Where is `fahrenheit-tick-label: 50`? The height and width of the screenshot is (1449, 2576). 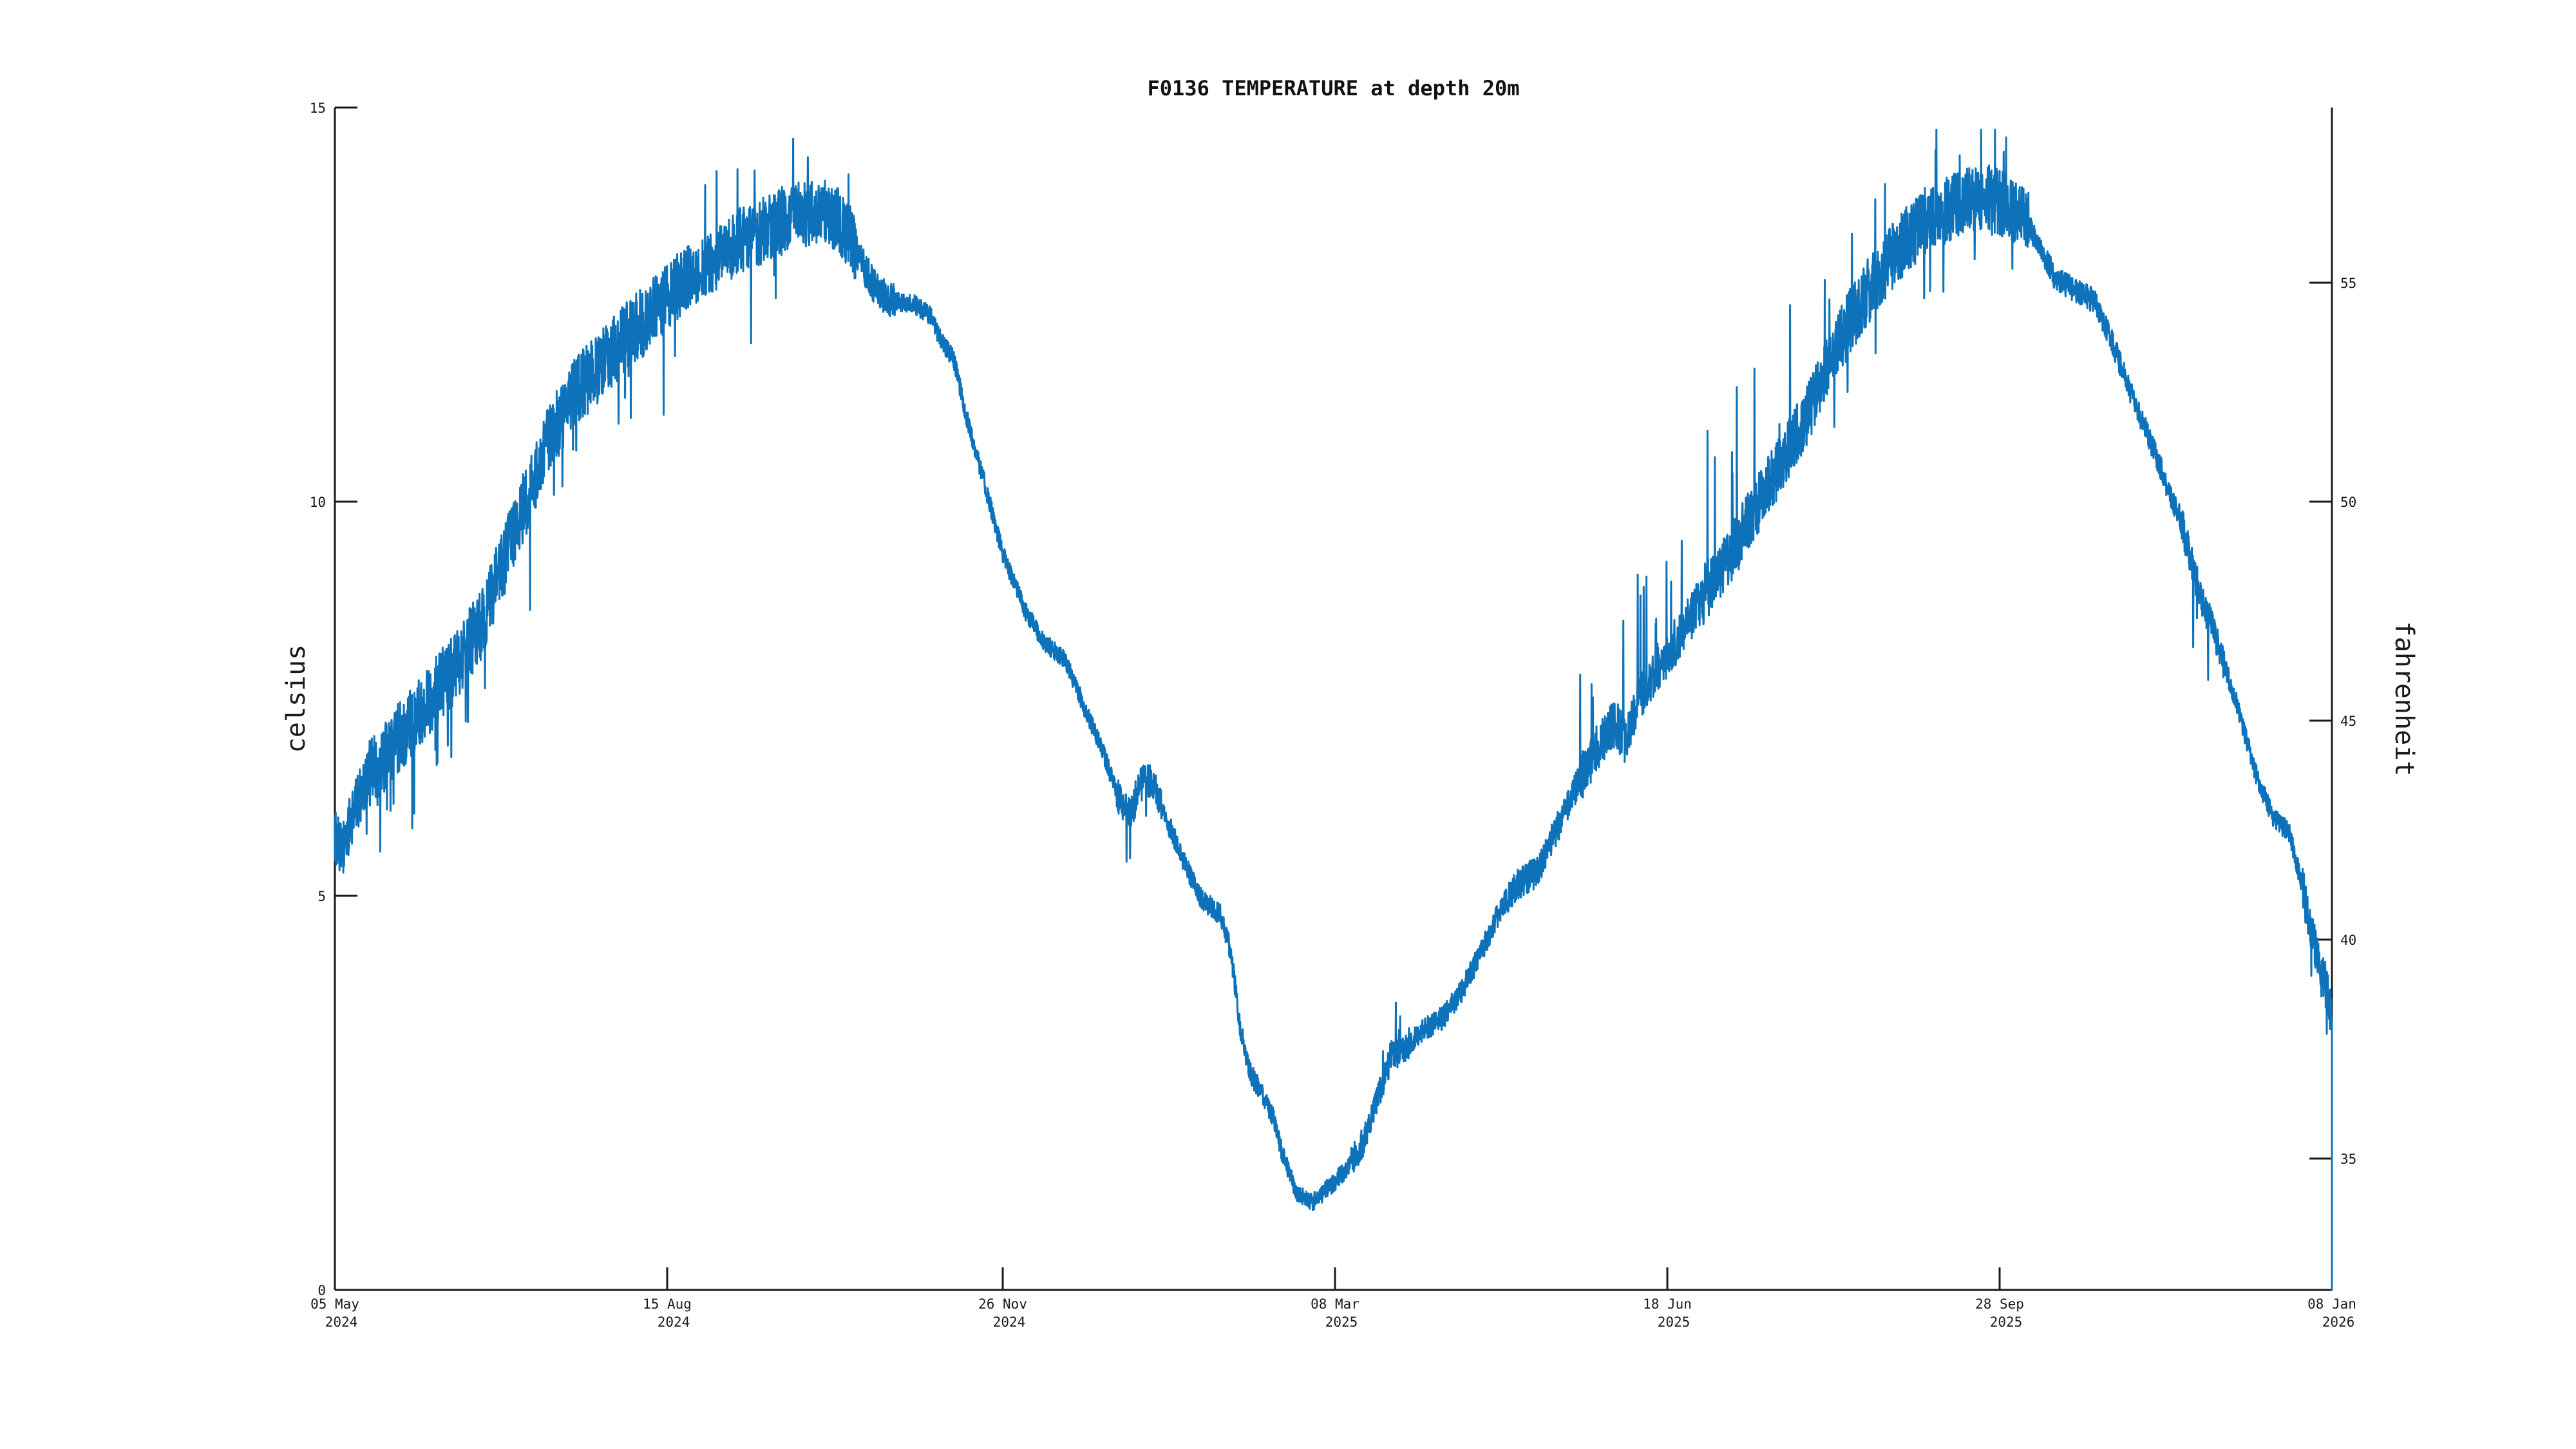 fahrenheit-tick-label: 50 is located at coordinates (2348, 502).